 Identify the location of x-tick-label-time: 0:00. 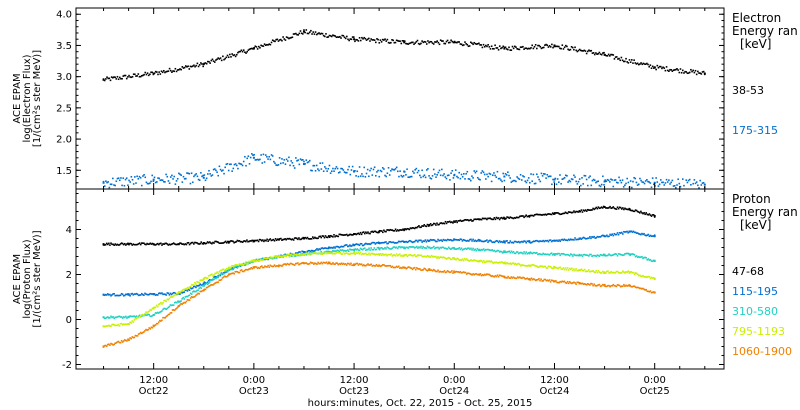
(254, 380).